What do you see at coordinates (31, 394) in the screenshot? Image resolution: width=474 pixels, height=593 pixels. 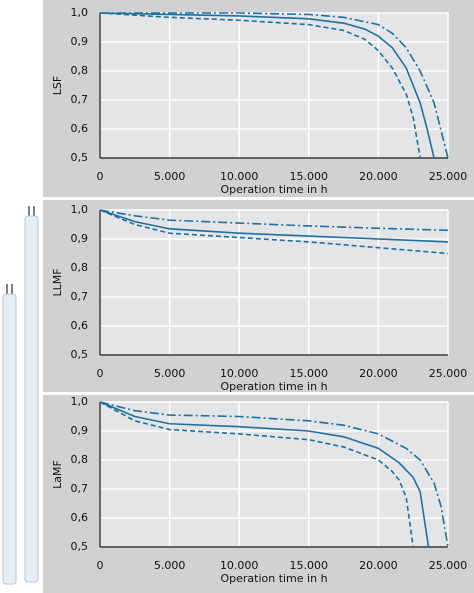 I see `tube-long` at bounding box center [31, 394].